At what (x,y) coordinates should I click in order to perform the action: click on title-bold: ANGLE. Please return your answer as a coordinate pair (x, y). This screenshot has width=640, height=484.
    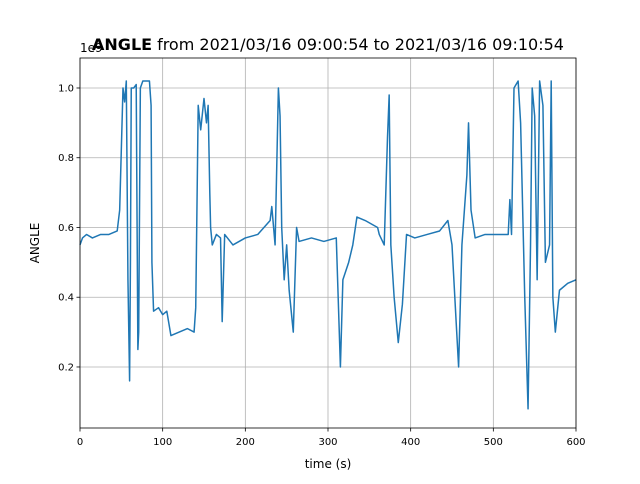
    Looking at the image, I should click on (122, 44).